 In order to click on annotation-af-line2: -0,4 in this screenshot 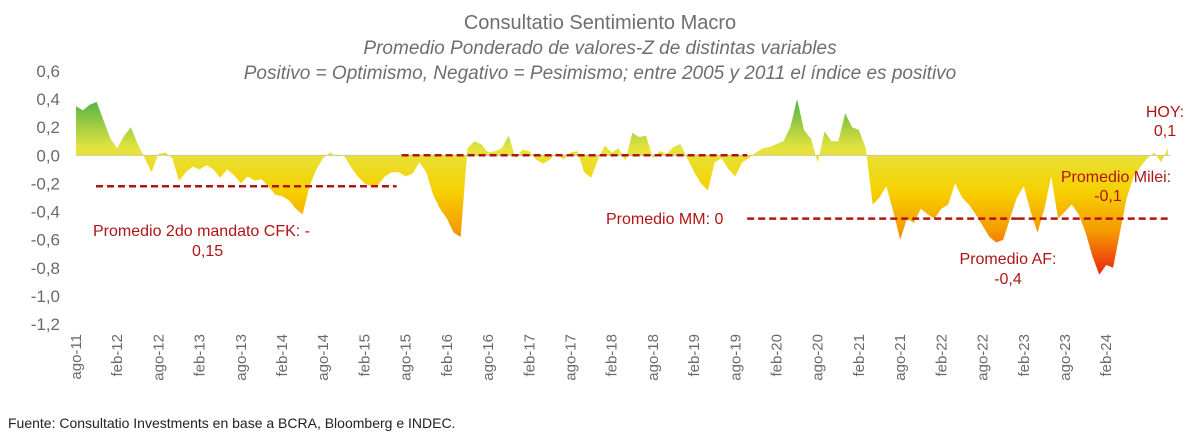, I will do `click(1008, 279)`.